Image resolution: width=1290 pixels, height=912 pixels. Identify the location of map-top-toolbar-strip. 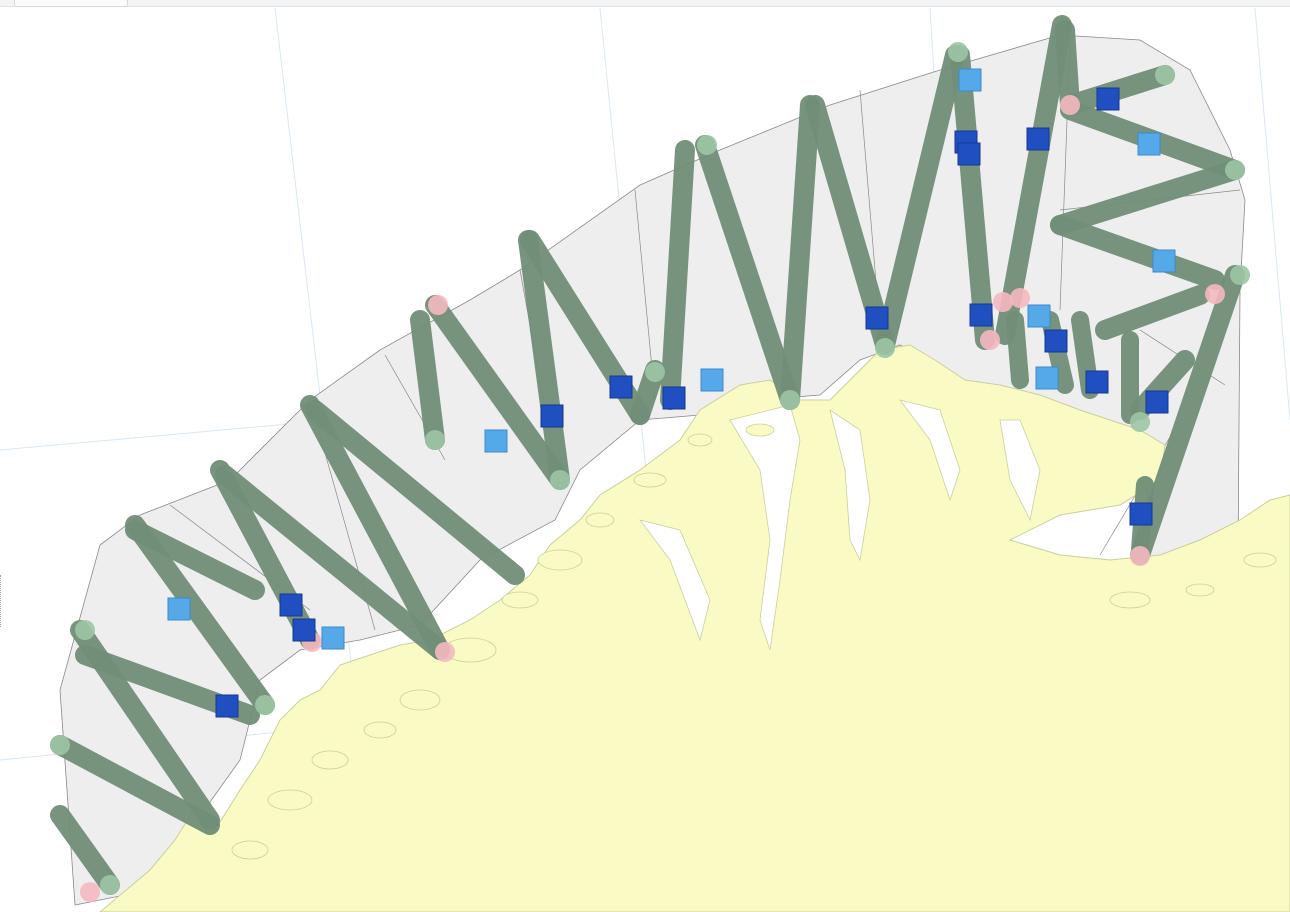
(645, 3).